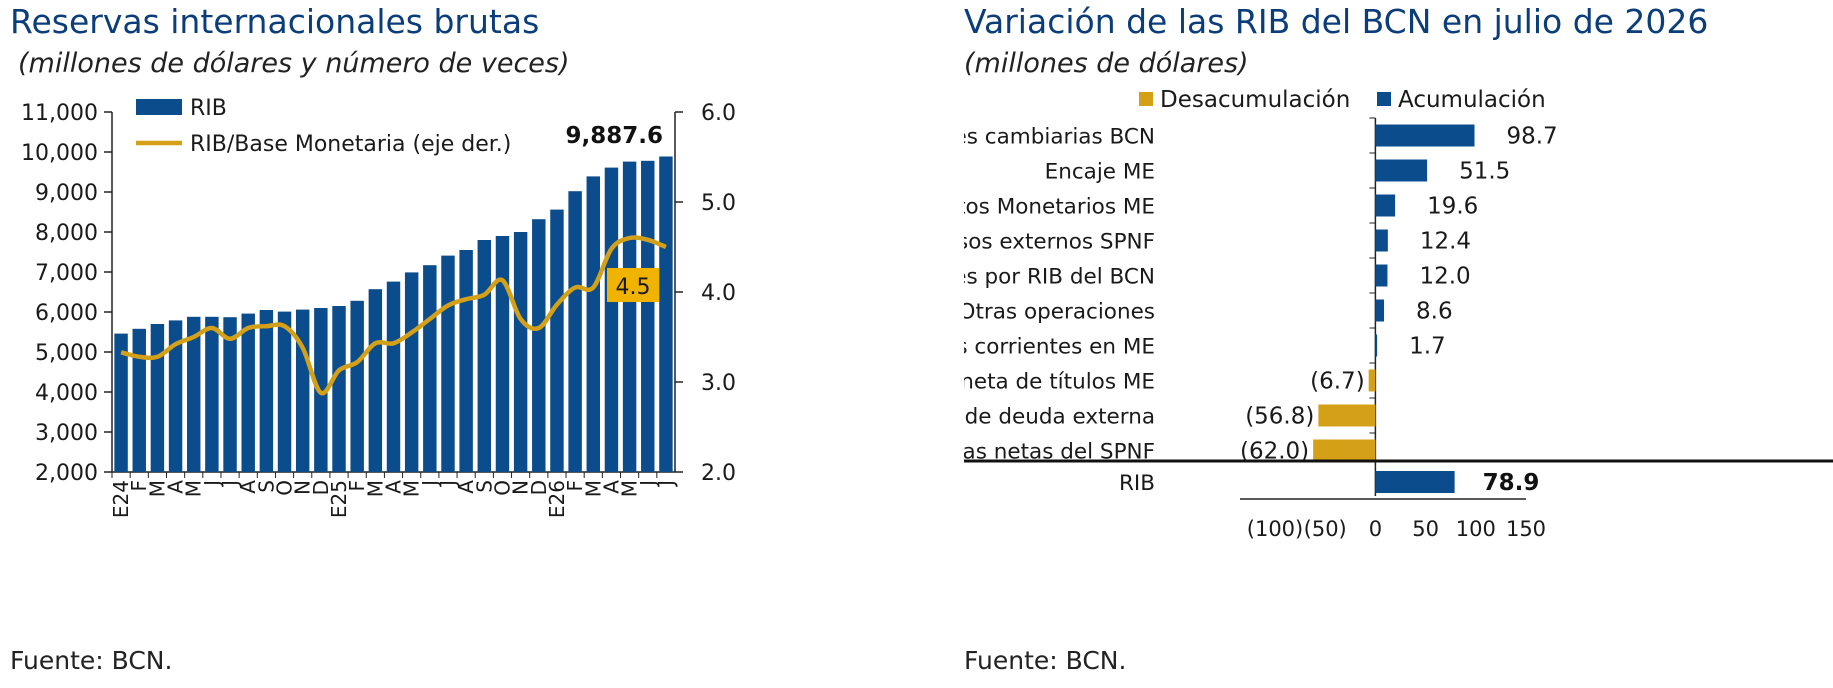 Image resolution: width=1833 pixels, height=688 pixels. What do you see at coordinates (1059, 242) in the screenshot?
I see `category-label: Recursos externos SPNF` at bounding box center [1059, 242].